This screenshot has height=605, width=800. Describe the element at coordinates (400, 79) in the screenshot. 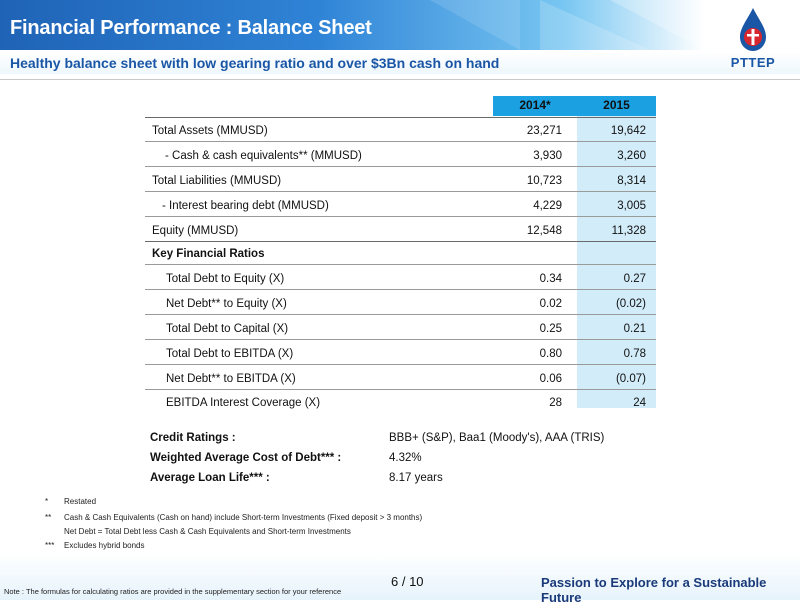

I see `header-divider` at that location.